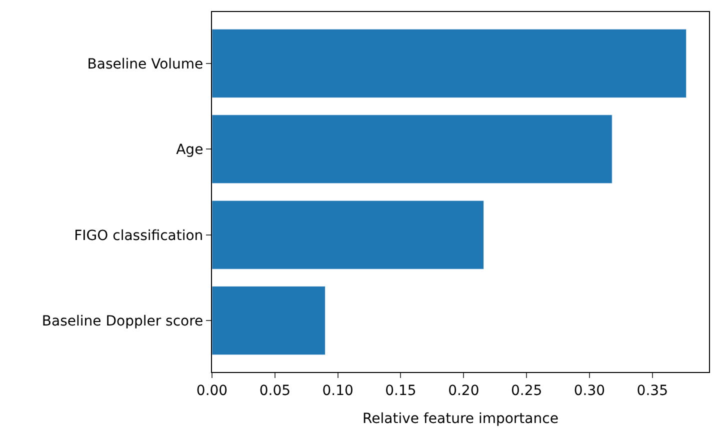 The width and height of the screenshot is (714, 432). What do you see at coordinates (274, 390) in the screenshot?
I see `x-tick-label: 0.05` at bounding box center [274, 390].